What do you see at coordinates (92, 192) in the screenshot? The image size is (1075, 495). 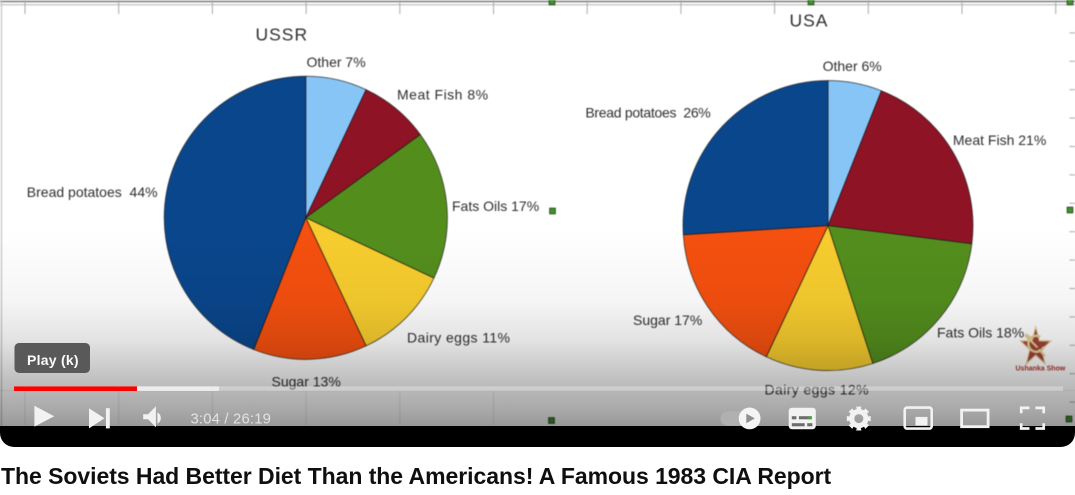 I see `svg-text: Bread potatoes 44%` at bounding box center [92, 192].